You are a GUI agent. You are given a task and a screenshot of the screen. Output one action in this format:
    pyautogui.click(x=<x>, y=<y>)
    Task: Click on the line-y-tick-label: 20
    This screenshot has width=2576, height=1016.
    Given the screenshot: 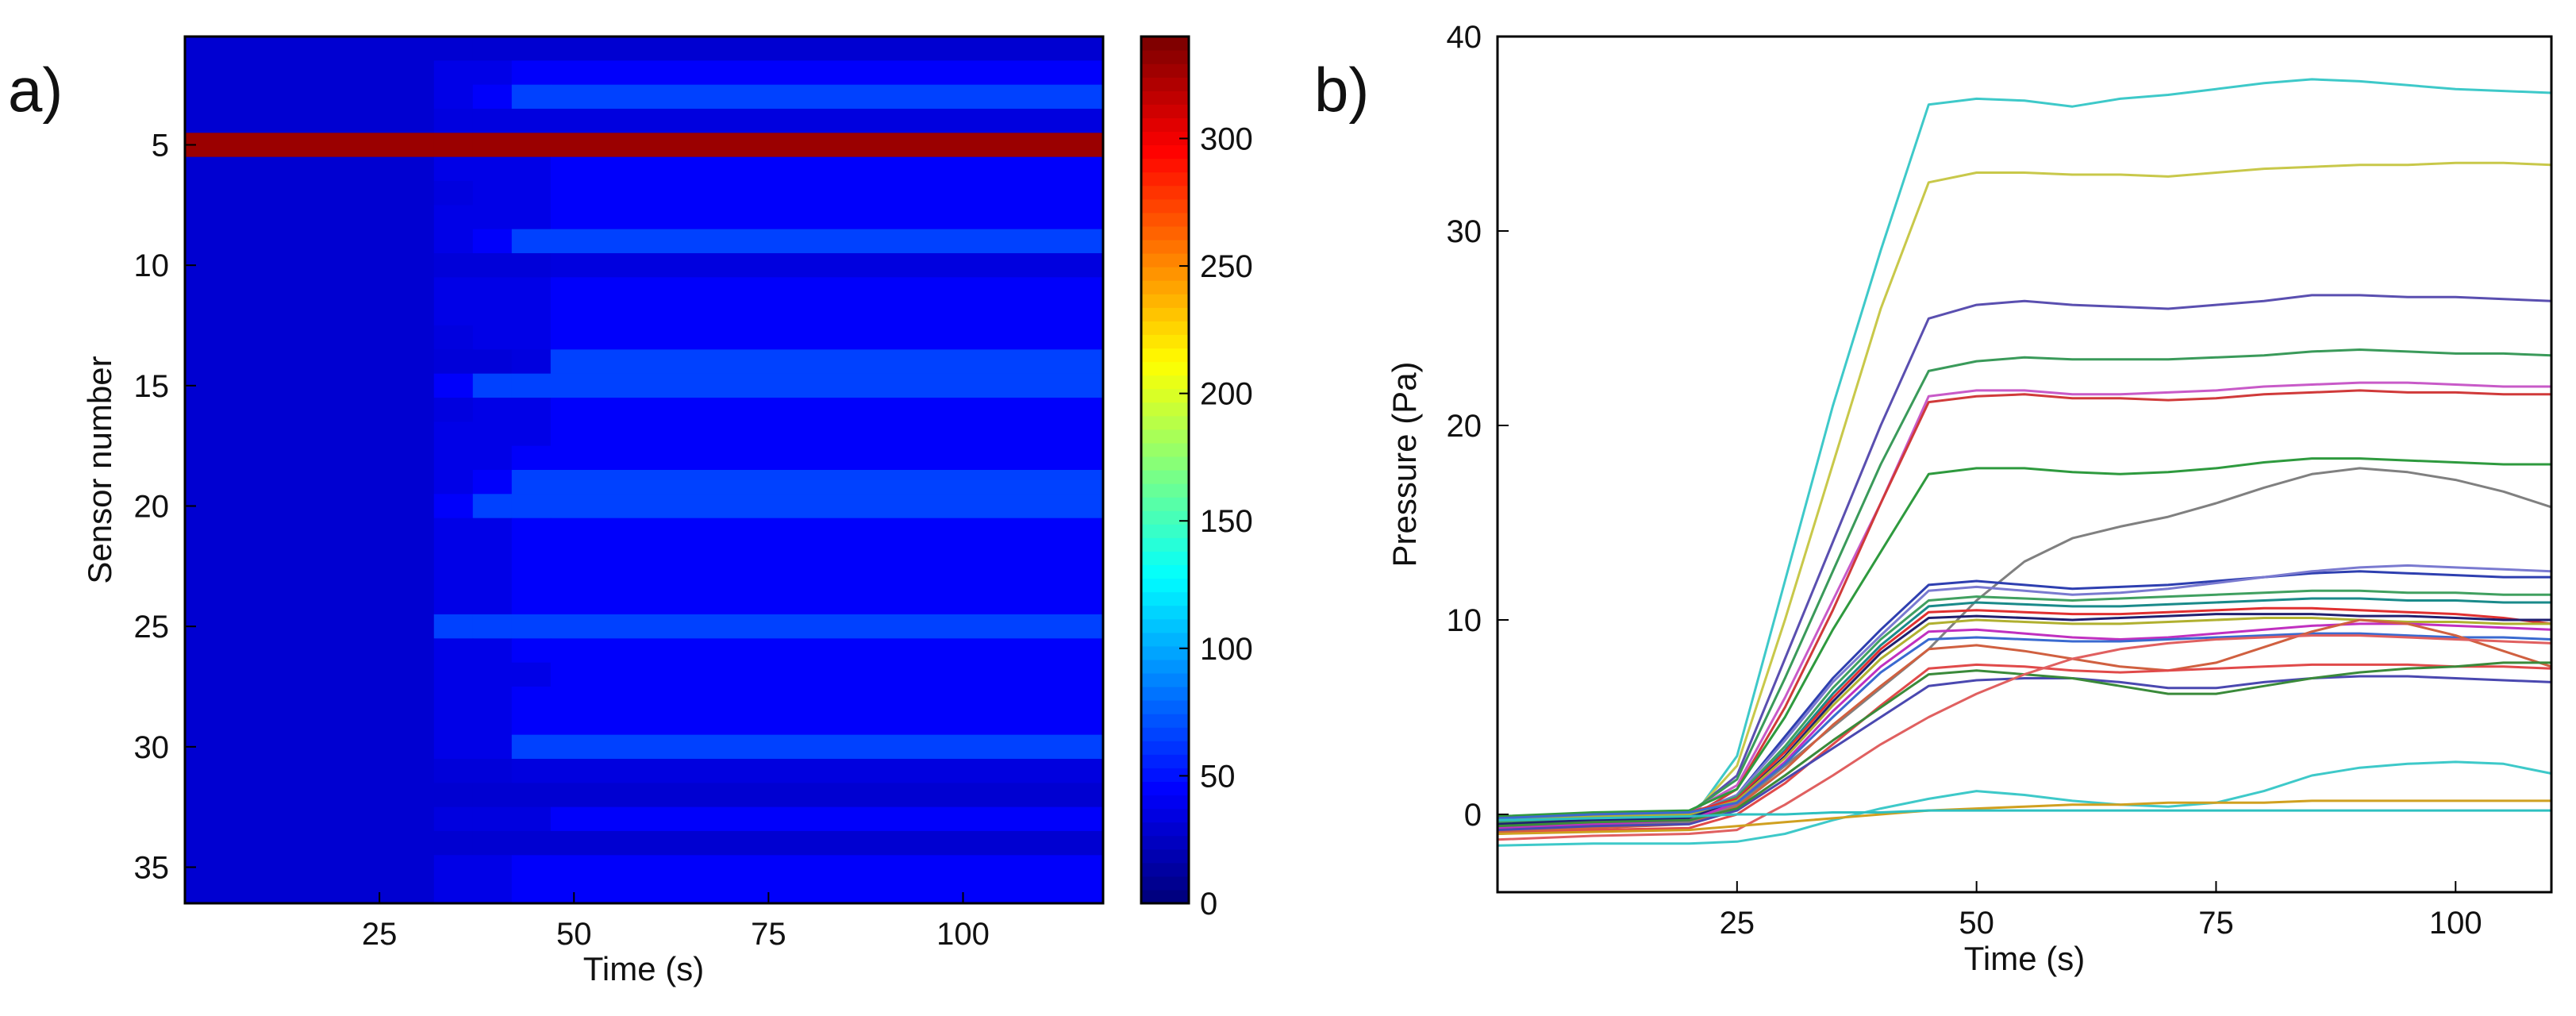 What is the action you would take?
    pyautogui.click(x=1464, y=426)
    